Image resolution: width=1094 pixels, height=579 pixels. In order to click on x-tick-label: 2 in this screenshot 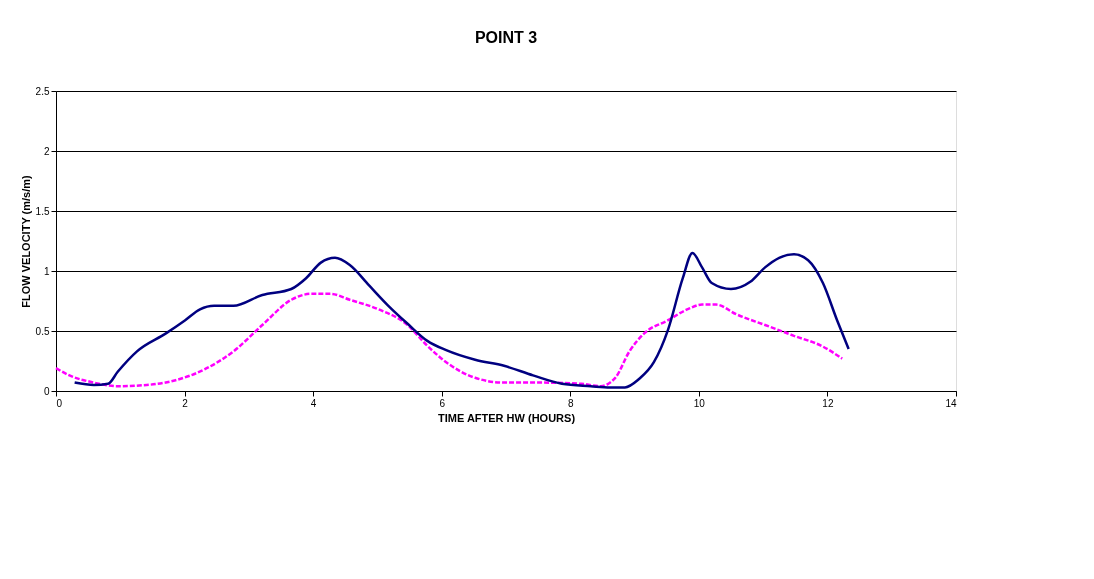, I will do `click(185, 403)`.